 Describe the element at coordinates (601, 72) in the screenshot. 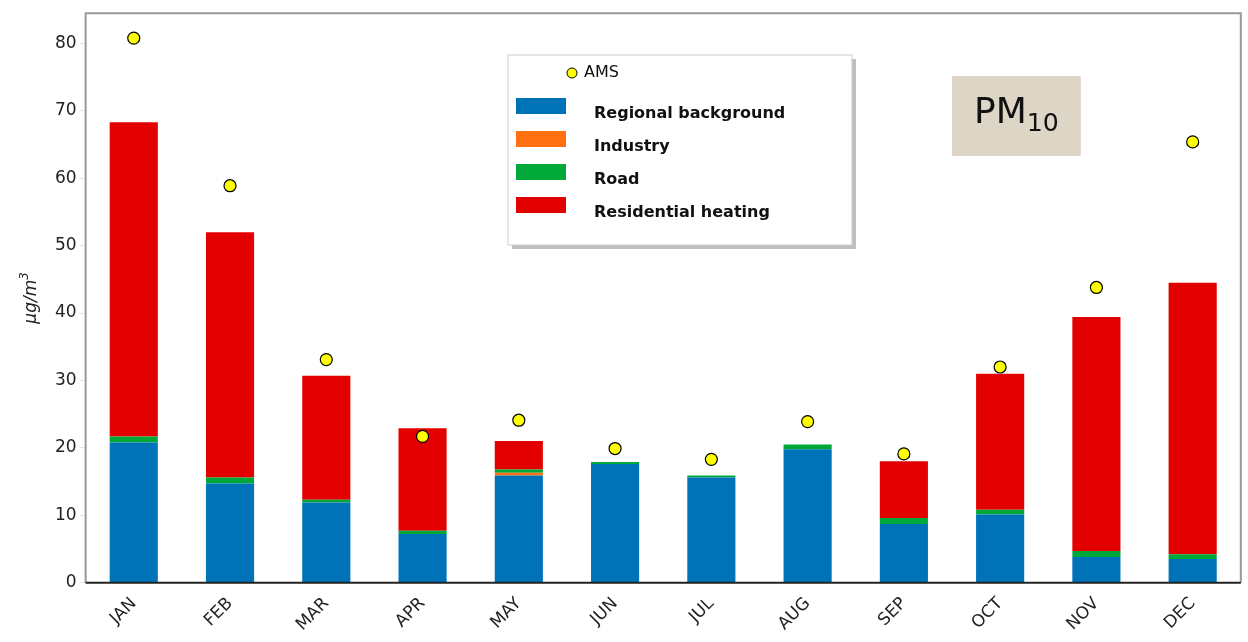

I see `legend-label: AMS` at that location.